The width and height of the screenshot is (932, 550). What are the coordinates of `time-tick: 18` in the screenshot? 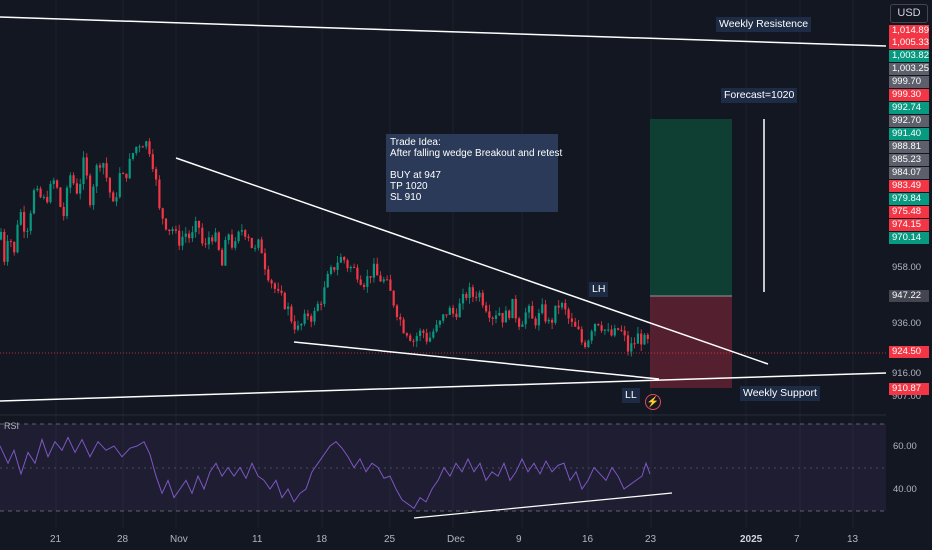 It's located at (322, 539).